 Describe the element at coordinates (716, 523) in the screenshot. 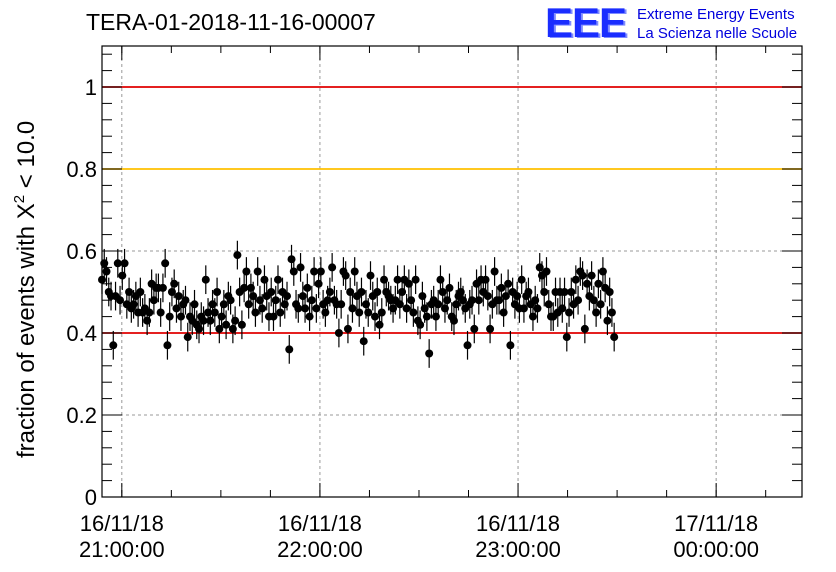

I see `x-tick-label-date: 17/11/18` at that location.